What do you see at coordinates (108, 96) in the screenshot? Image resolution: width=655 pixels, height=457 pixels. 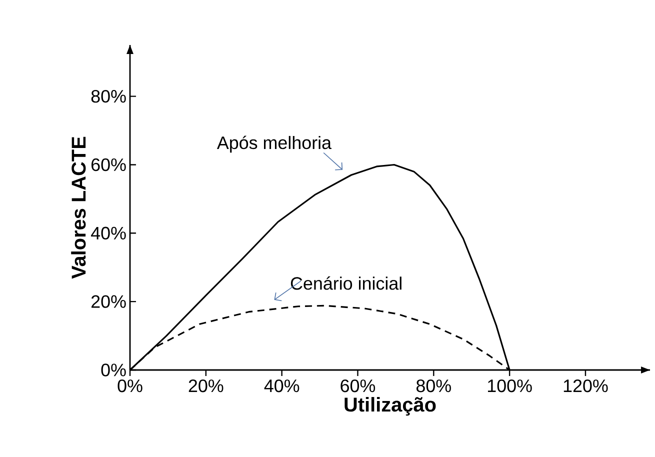 I see `y-tick-label: 80%` at bounding box center [108, 96].